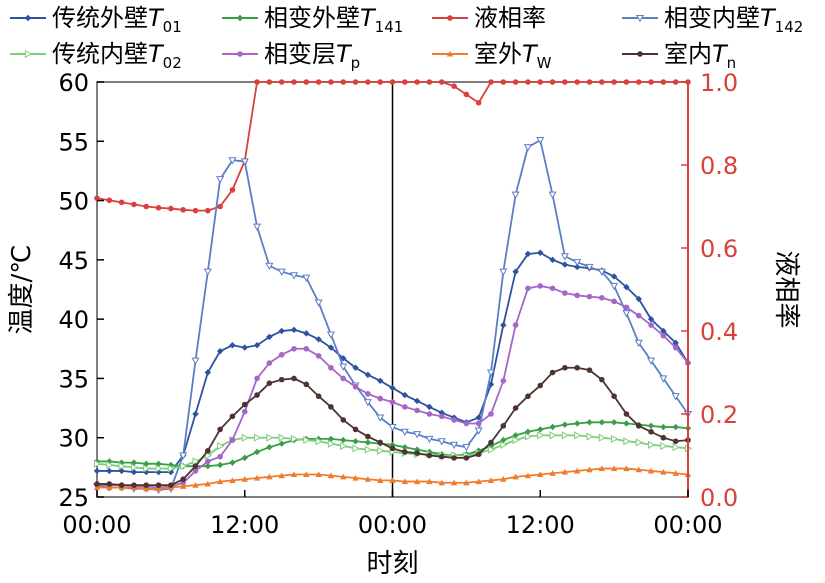 The height and width of the screenshot is (583, 825). I want to click on legend-item: 相变内壁T142, so click(712, 20).